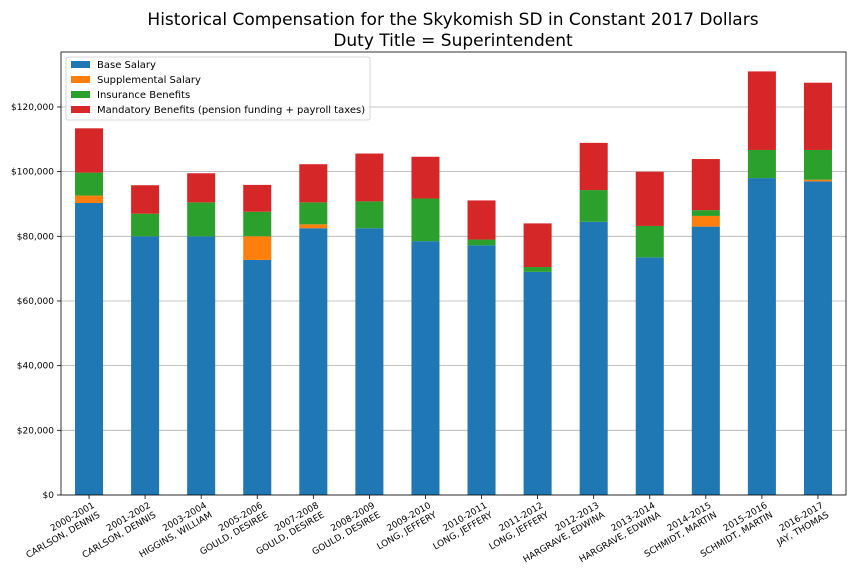 Image resolution: width=864 pixels, height=576 pixels. What do you see at coordinates (149, 80) in the screenshot?
I see `legend-label: Supplemental Salary` at bounding box center [149, 80].